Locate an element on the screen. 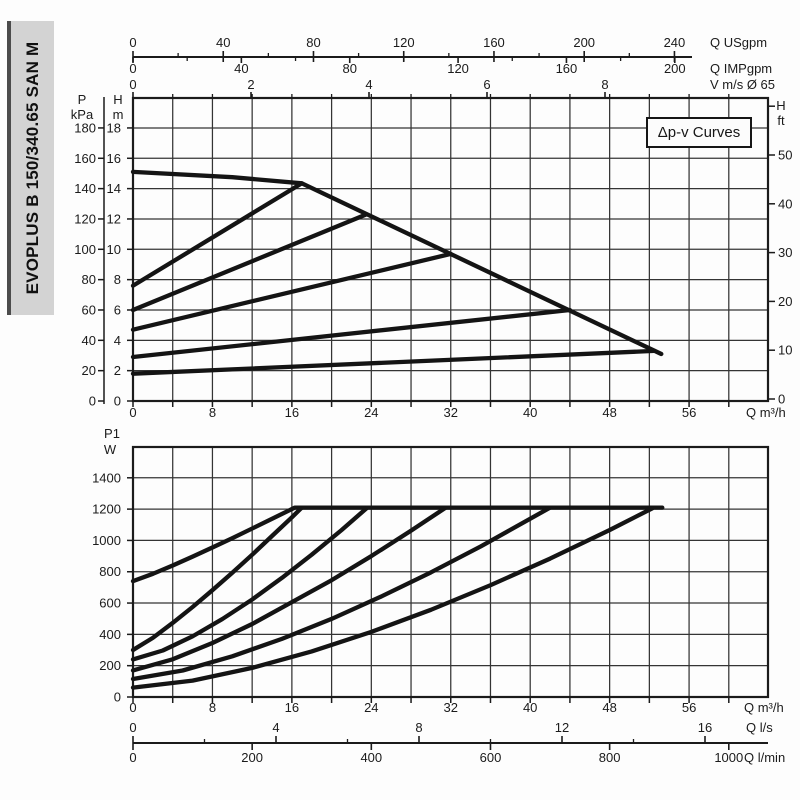 The image size is (800, 800). vms-tick-label: 2 is located at coordinates (250, 84).